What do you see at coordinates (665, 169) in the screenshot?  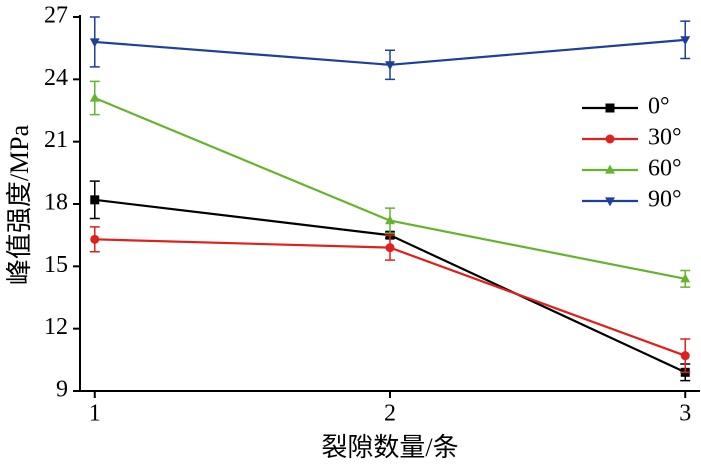 I see `legend-label: 60°` at bounding box center [665, 169].